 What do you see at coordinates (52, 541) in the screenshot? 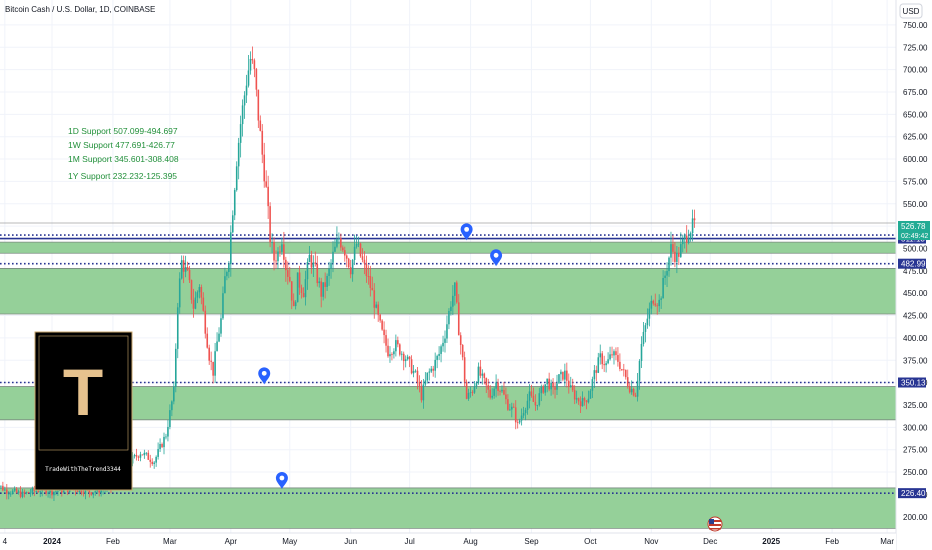
I see `time-tick-label: 2024` at bounding box center [52, 541].